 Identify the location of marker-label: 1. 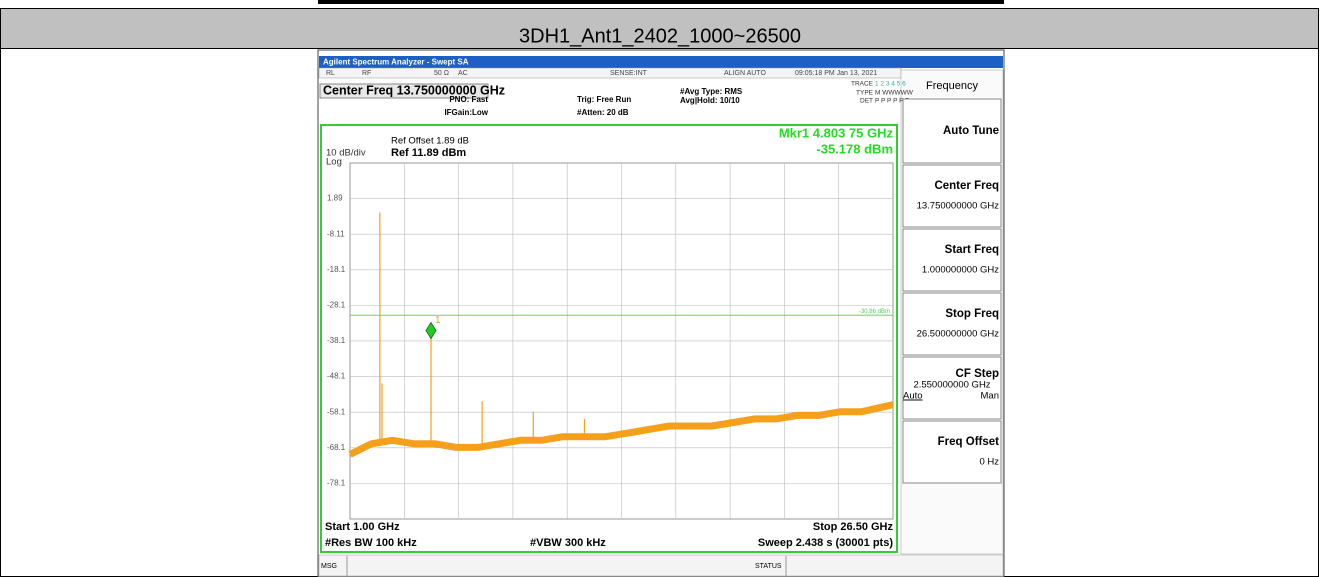
(438, 320).